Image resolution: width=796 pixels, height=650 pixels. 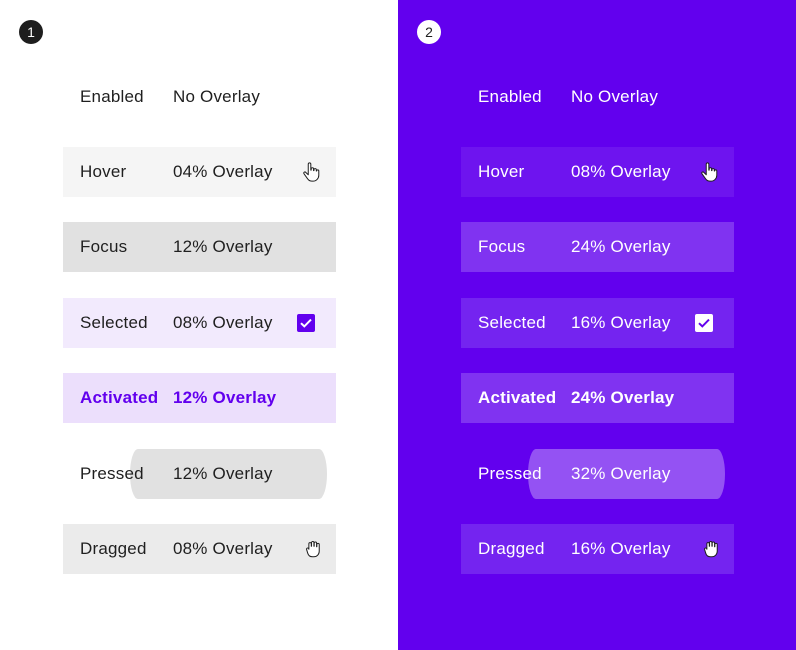 I want to click on state-row-pressed: Pressed 12% Overlay, so click(x=199, y=474).